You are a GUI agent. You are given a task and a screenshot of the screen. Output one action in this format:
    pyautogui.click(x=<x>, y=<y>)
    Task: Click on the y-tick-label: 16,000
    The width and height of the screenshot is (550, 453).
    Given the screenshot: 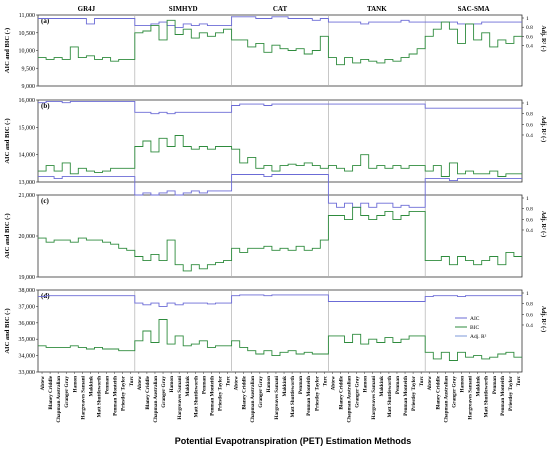 What is the action you would take?
    pyautogui.click(x=27, y=101)
    